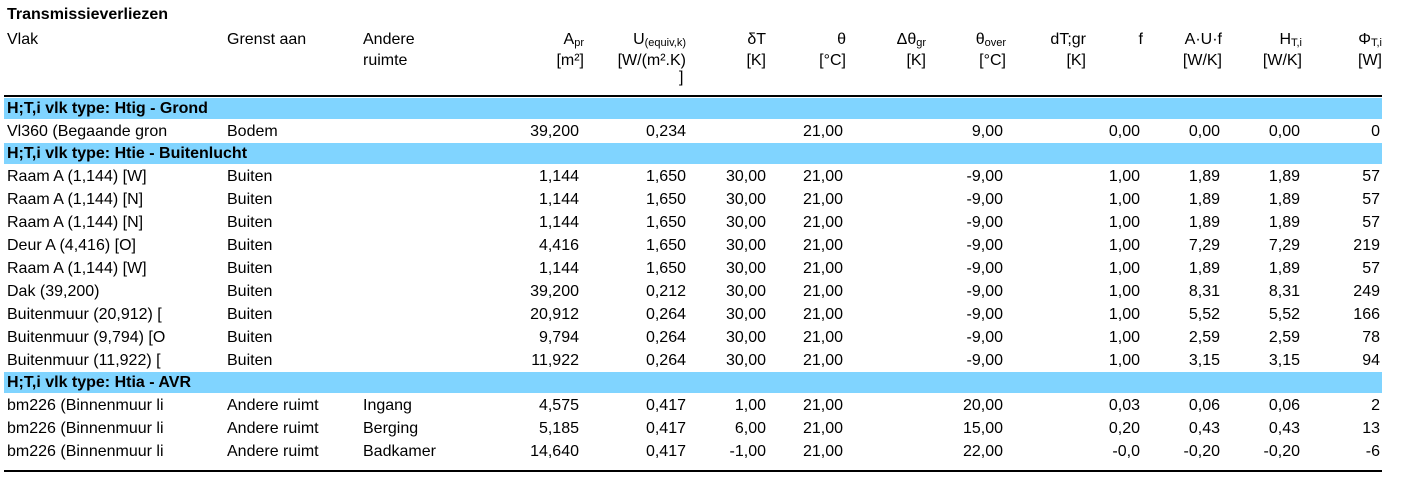  I want to click on cell-phi-t-i: 0, so click(1375, 131).